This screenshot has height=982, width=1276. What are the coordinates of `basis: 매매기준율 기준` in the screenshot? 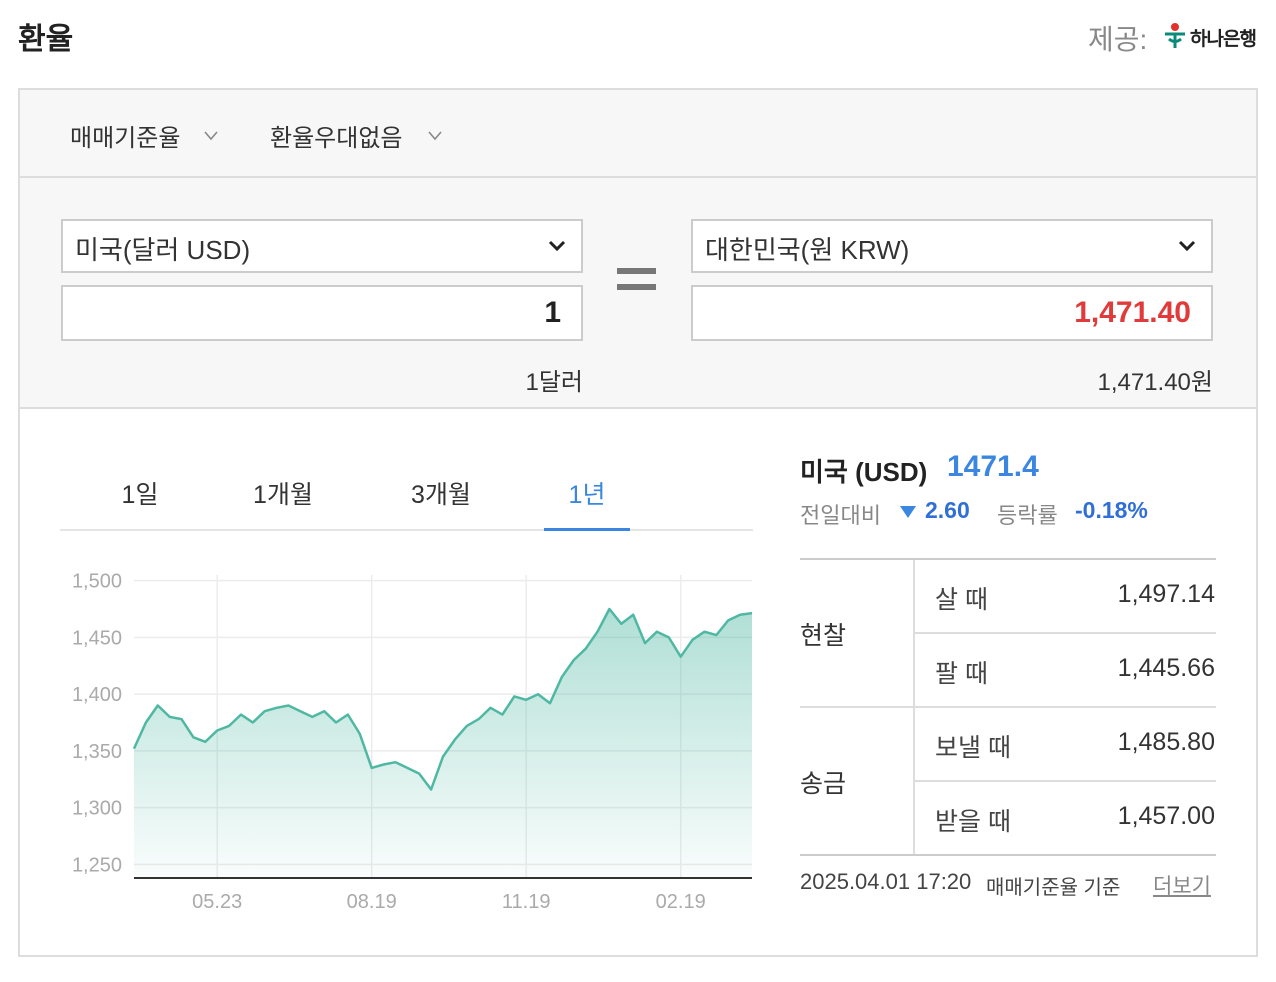 It's located at (1053, 888).